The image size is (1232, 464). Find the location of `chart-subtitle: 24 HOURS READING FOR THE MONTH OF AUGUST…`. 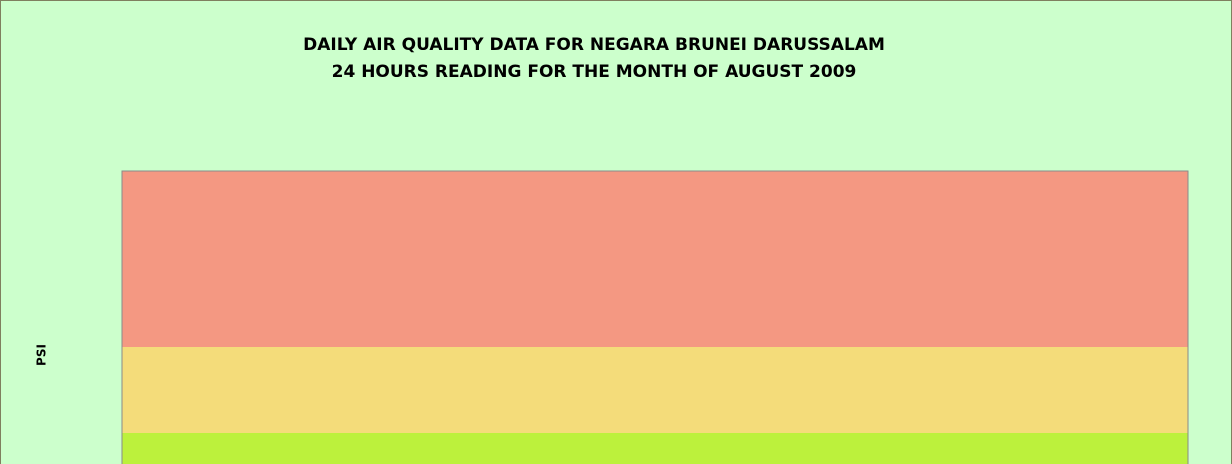

chart-subtitle: 24 HOURS READING FOR THE MONTH OF AUGUST… is located at coordinates (594, 72).